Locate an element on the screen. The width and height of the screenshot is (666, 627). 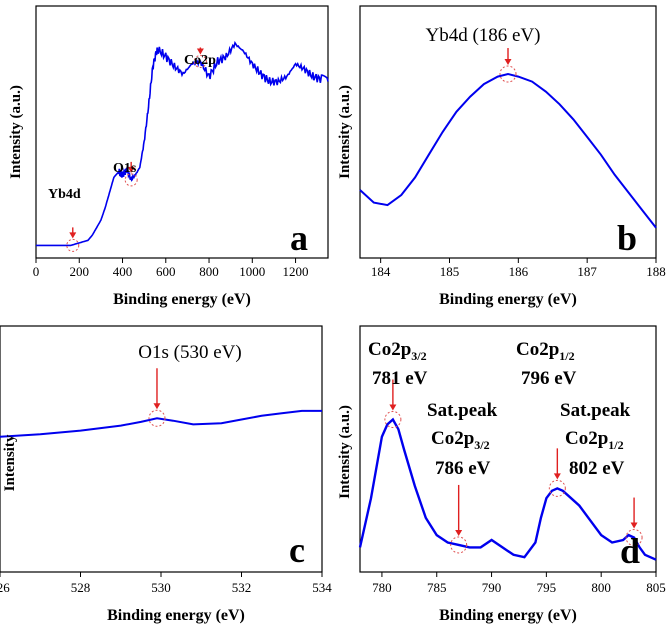
panel-d-spectrum-line is located at coordinates (507, 489).